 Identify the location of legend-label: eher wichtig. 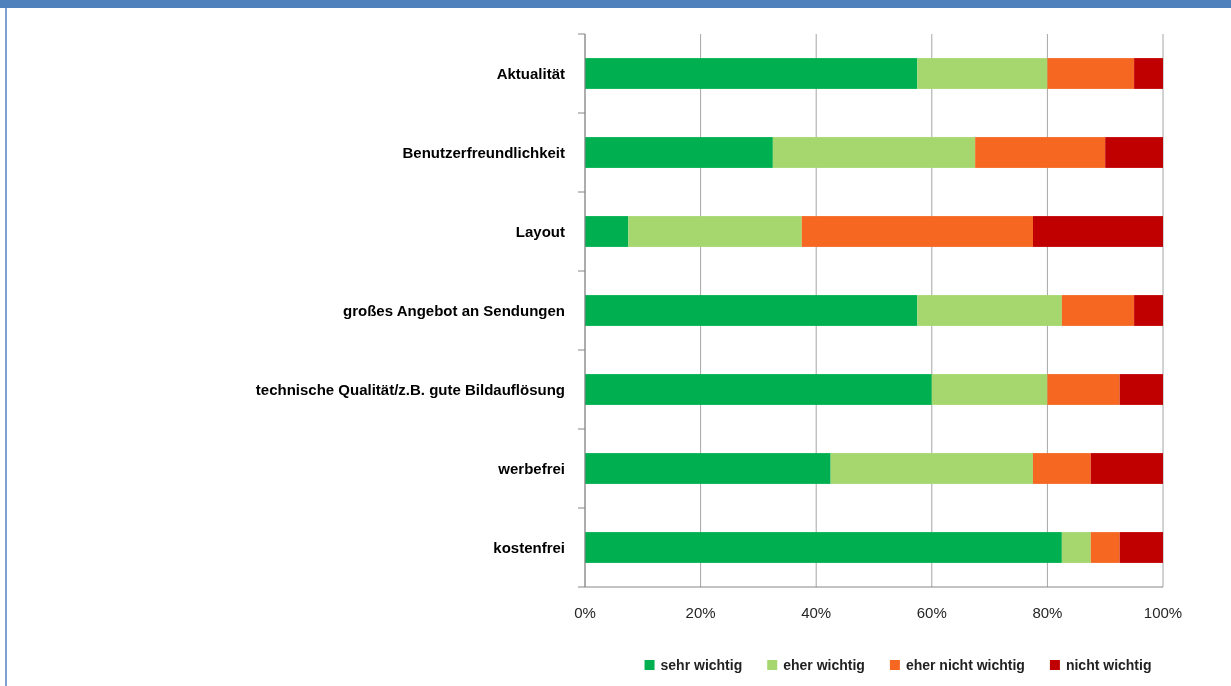
(824, 665).